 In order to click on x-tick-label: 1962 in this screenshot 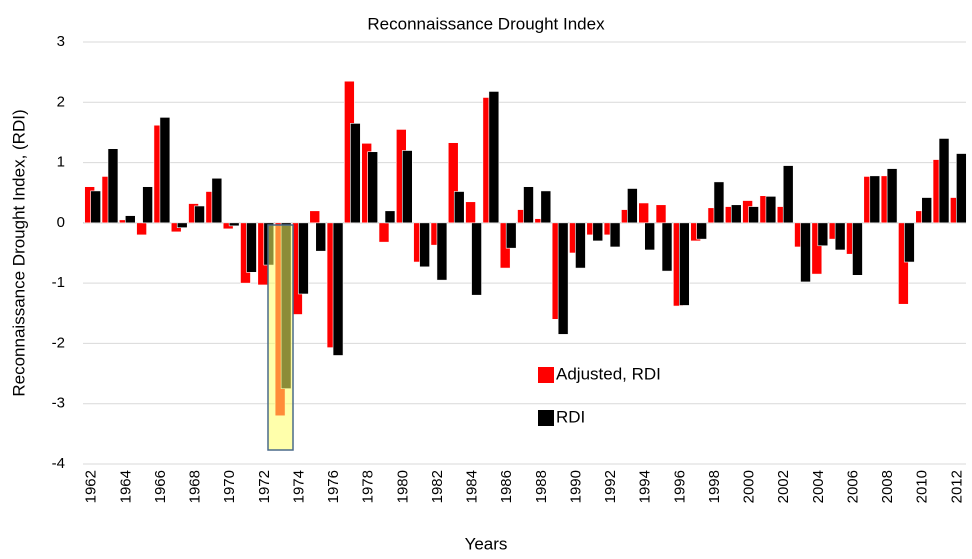, I will do `click(91, 486)`.